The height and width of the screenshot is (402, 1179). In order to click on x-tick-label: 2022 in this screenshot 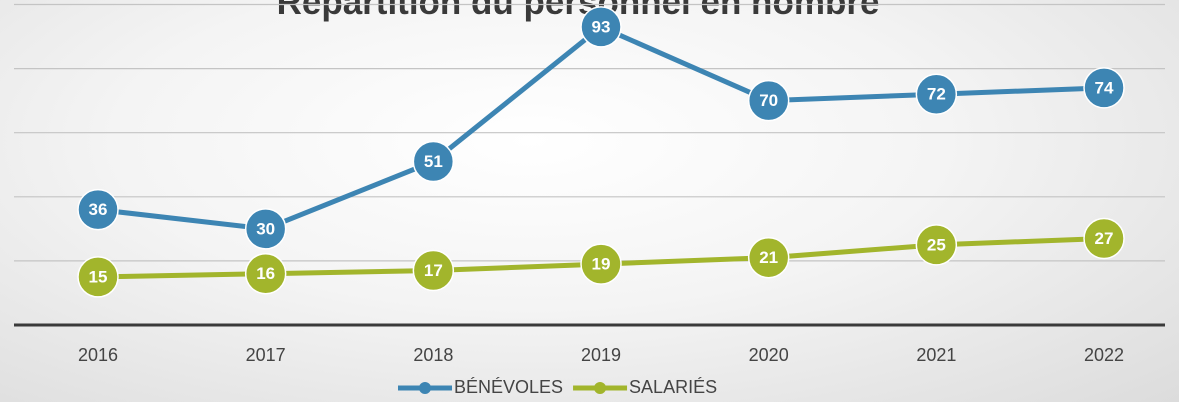, I will do `click(1104, 355)`.